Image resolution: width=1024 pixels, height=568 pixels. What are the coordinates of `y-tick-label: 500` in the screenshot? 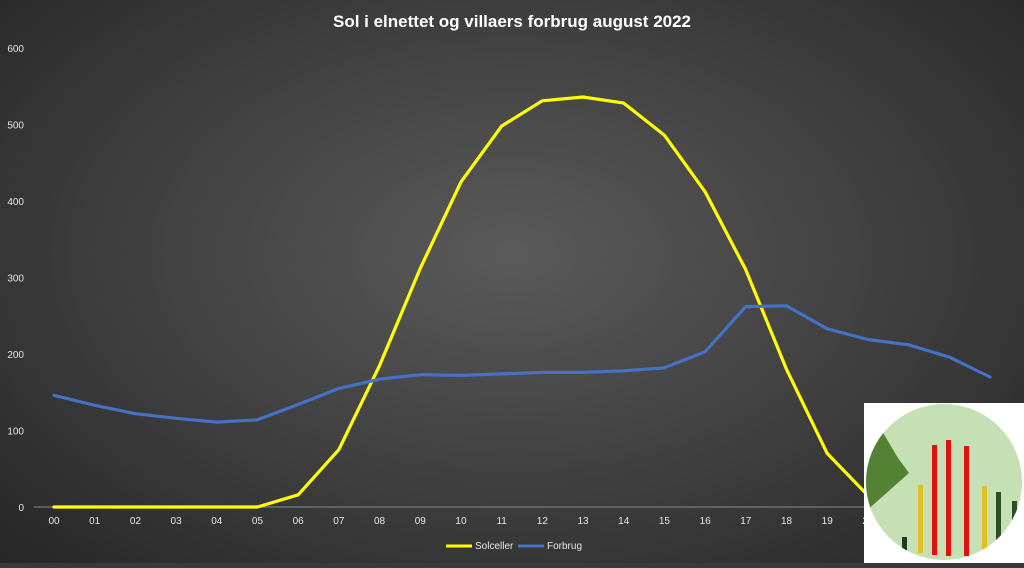 It's located at (15, 126).